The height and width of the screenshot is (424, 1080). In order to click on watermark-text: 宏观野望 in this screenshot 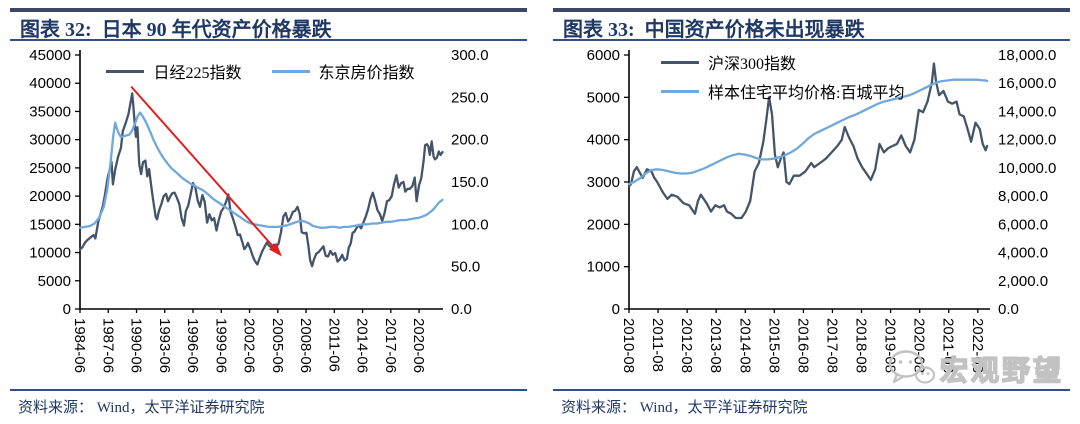, I will do `click(1001, 370)`.